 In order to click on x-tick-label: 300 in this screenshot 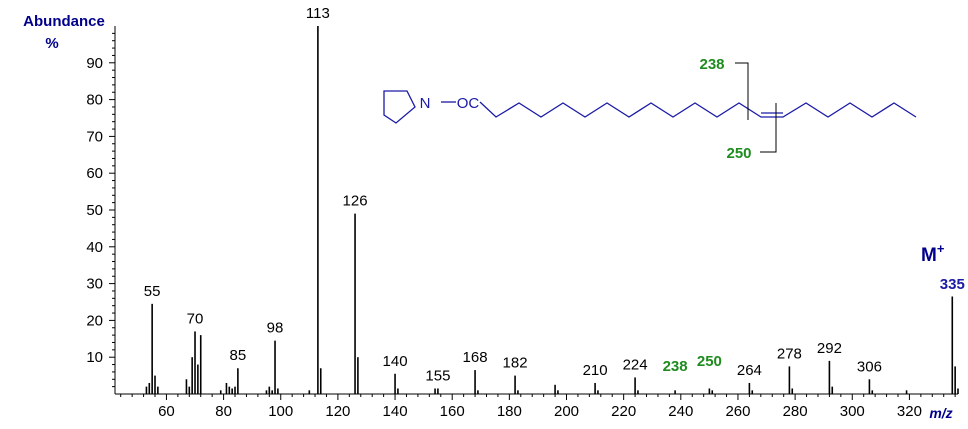, I will do `click(852, 411)`.